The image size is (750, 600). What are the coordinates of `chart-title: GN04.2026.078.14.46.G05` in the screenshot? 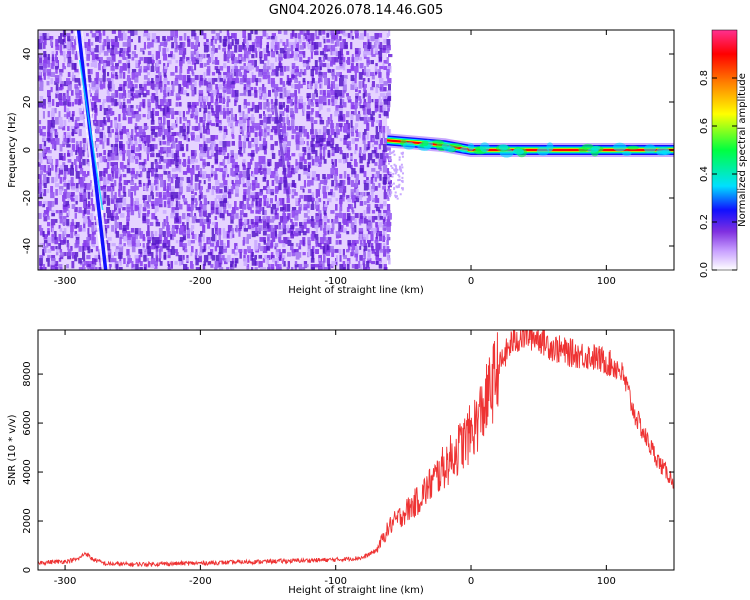 It's located at (356, 10).